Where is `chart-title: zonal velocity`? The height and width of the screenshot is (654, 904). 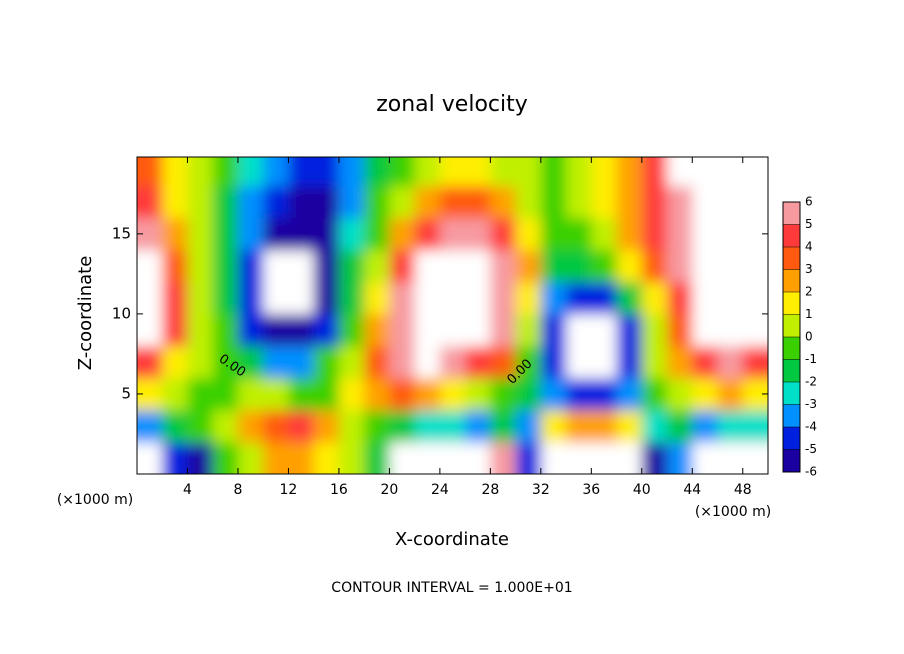
chart-title: zonal velocity is located at coordinates (452, 104).